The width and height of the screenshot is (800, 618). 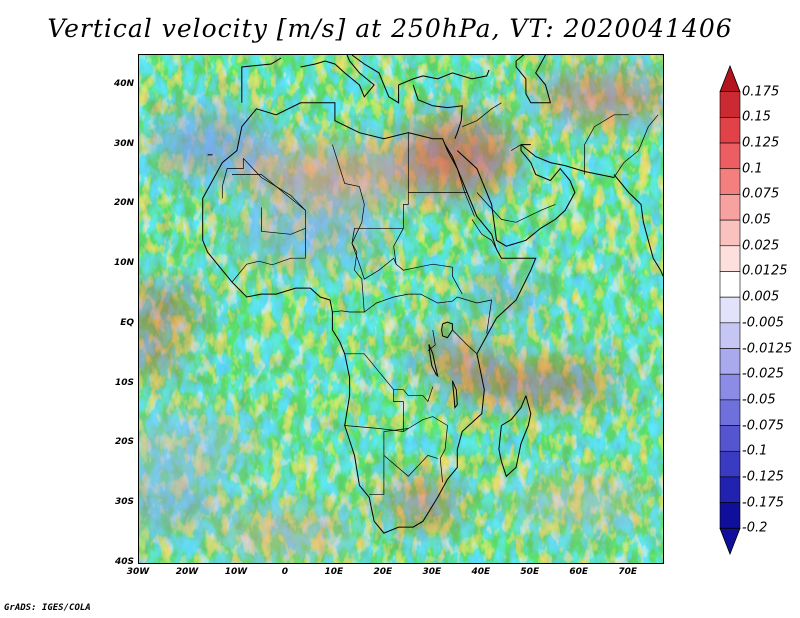 I want to click on lon-label: 20W, so click(x=187, y=572).